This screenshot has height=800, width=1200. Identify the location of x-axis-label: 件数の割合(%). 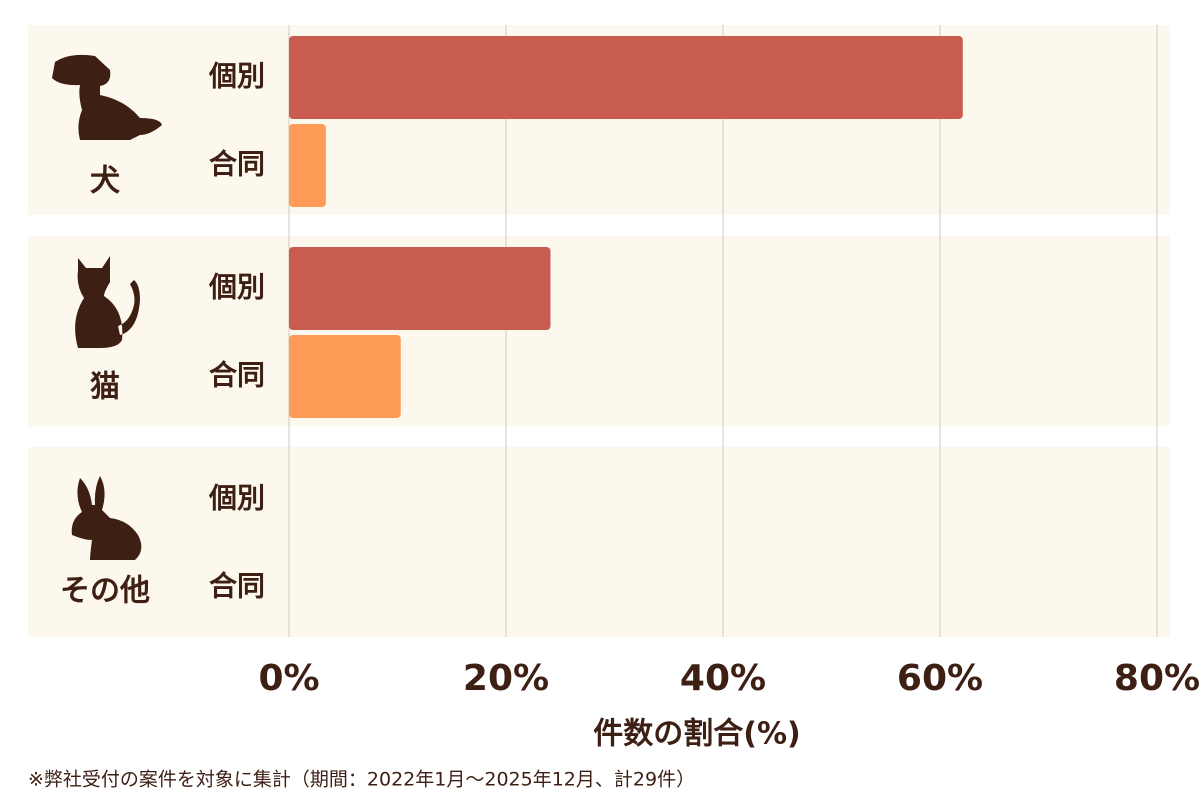
(696, 734).